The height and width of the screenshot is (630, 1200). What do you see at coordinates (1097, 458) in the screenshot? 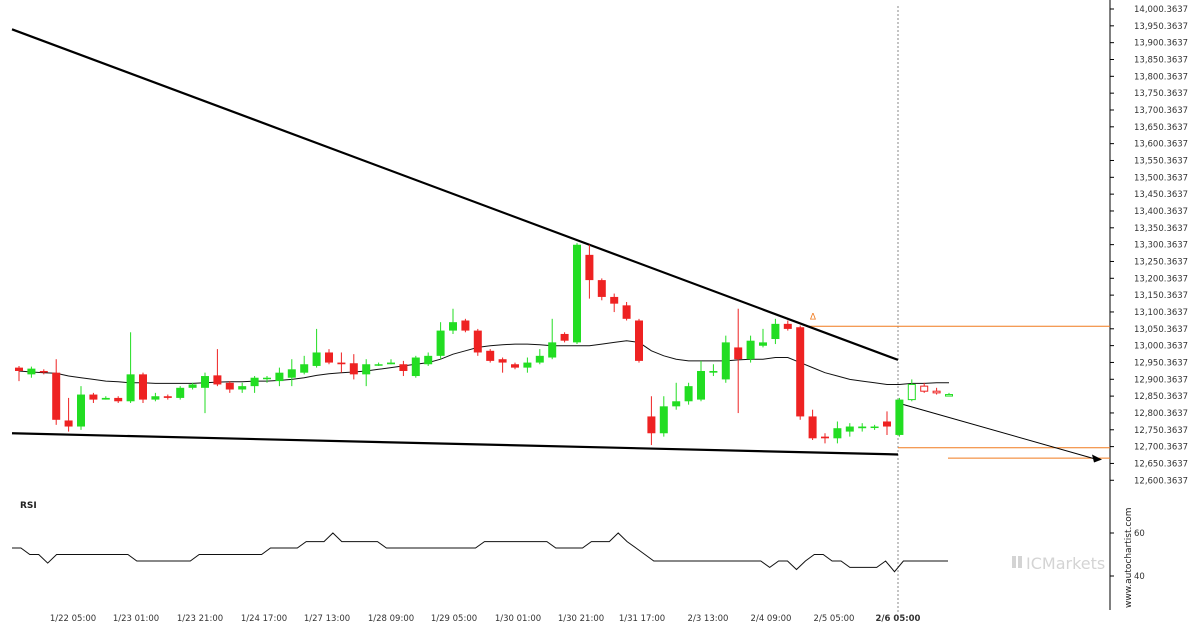
I see `projection-arrow-icon` at bounding box center [1097, 458].